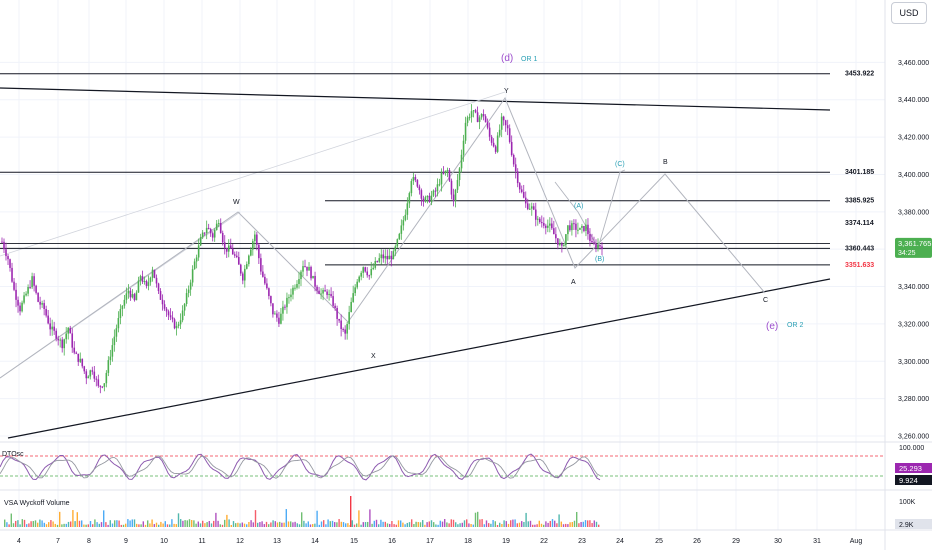 This screenshot has height=550, width=932. Describe the element at coordinates (908, 480) in the screenshot. I see `osc-value-label: 9.924` at that location.